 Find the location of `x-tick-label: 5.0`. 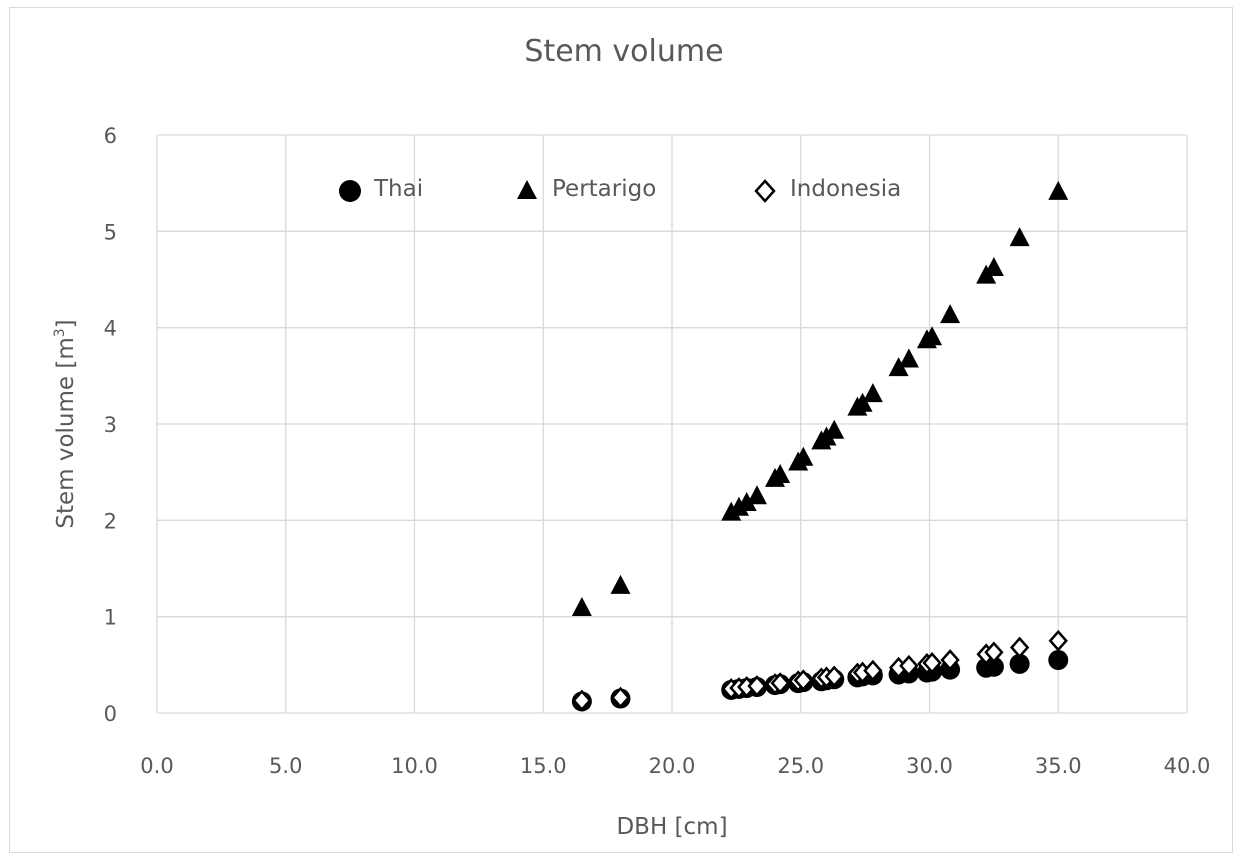

x-tick-label: 5.0 is located at coordinates (285, 766).